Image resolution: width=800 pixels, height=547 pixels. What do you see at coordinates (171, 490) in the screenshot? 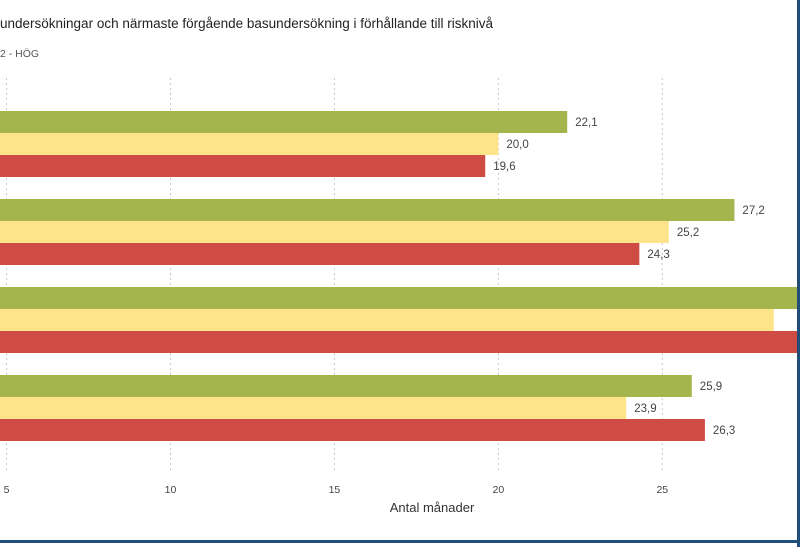
I see `x-tick-label: 10` at bounding box center [171, 490].